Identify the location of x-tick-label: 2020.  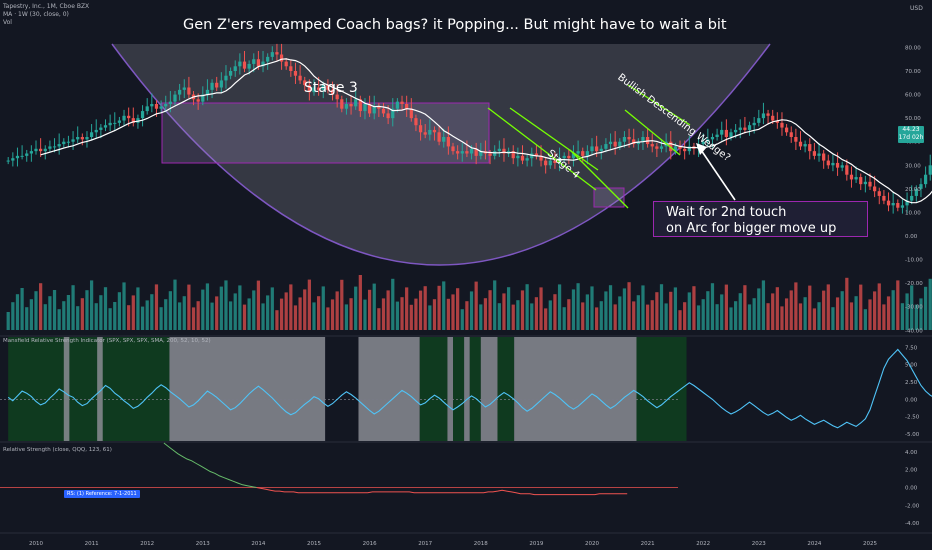
(592, 544).